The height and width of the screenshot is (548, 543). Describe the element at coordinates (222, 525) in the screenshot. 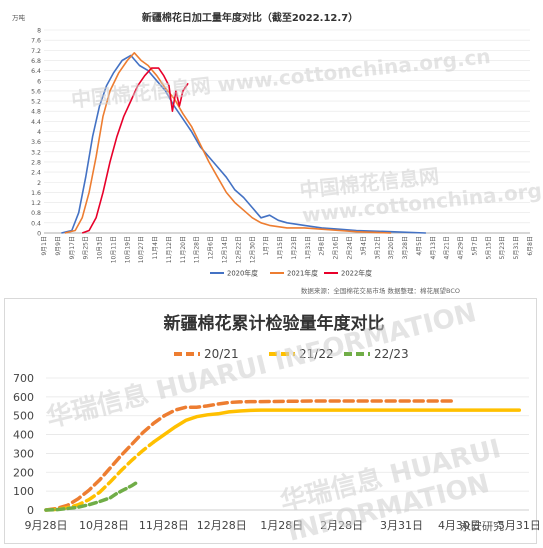

I see `chart2-xtick-label: 12月28日` at that location.